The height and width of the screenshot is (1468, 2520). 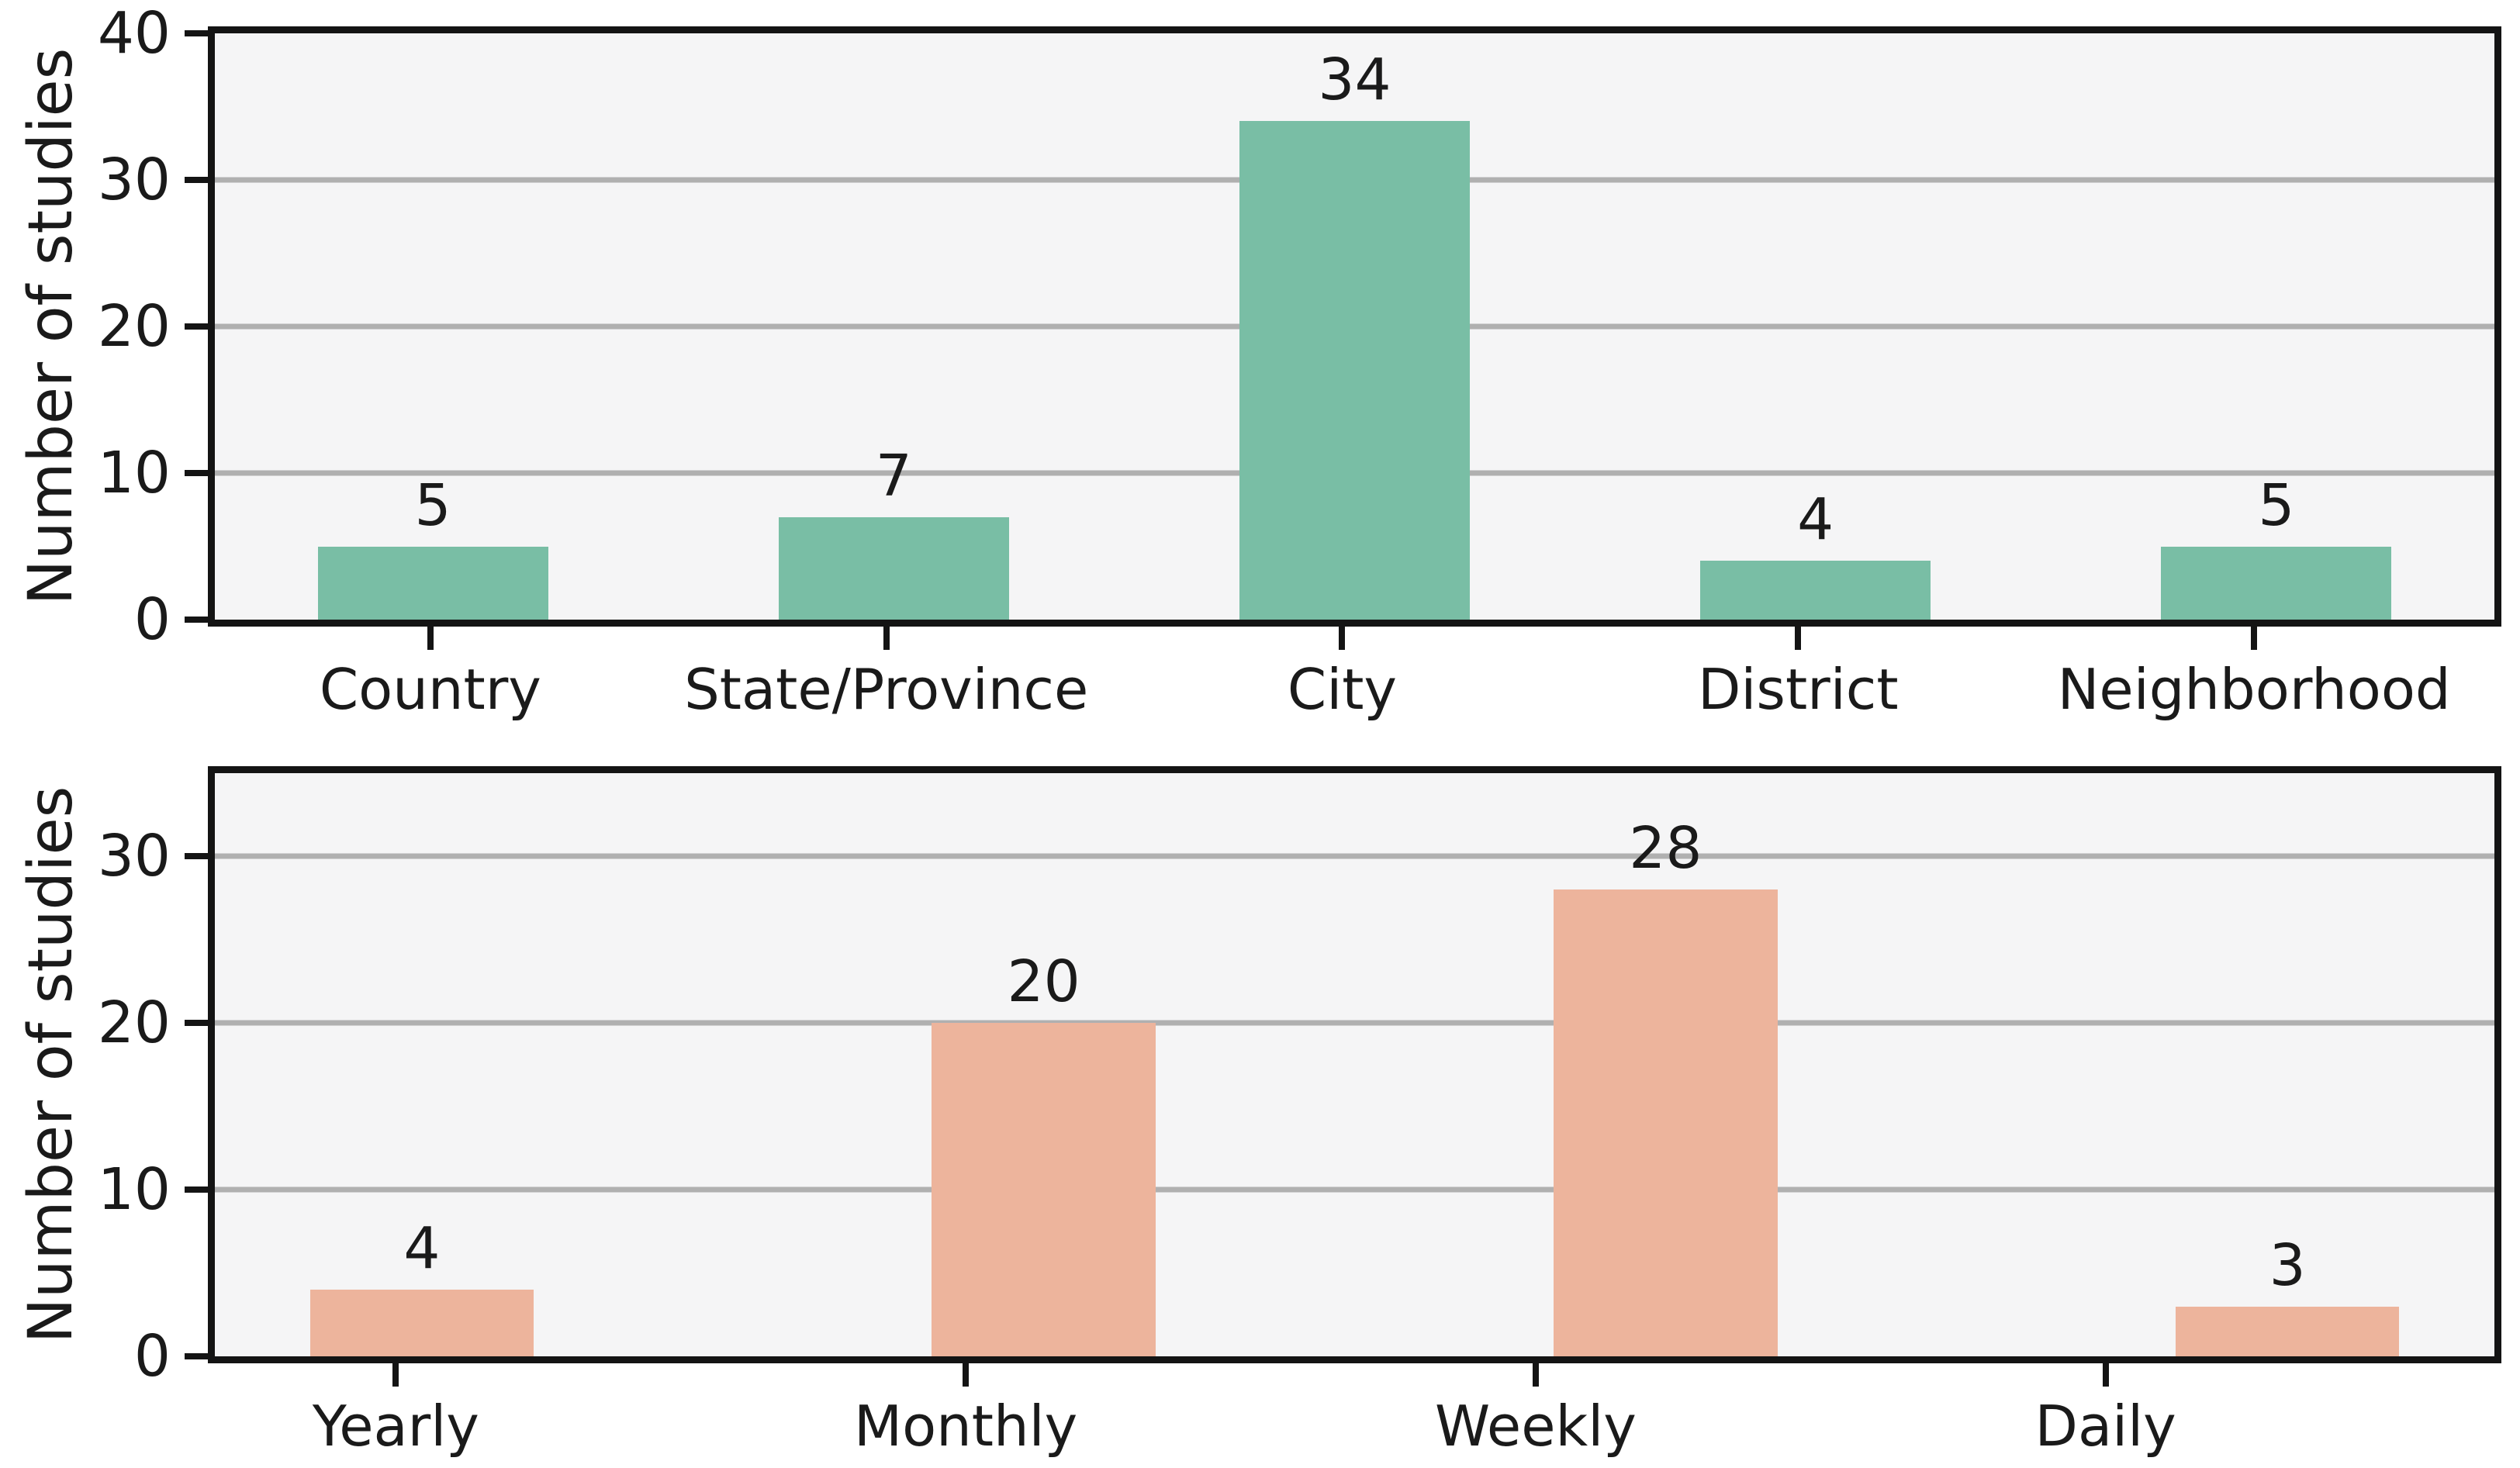 What do you see at coordinates (894, 475) in the screenshot?
I see `bar-value-label: 7` at bounding box center [894, 475].